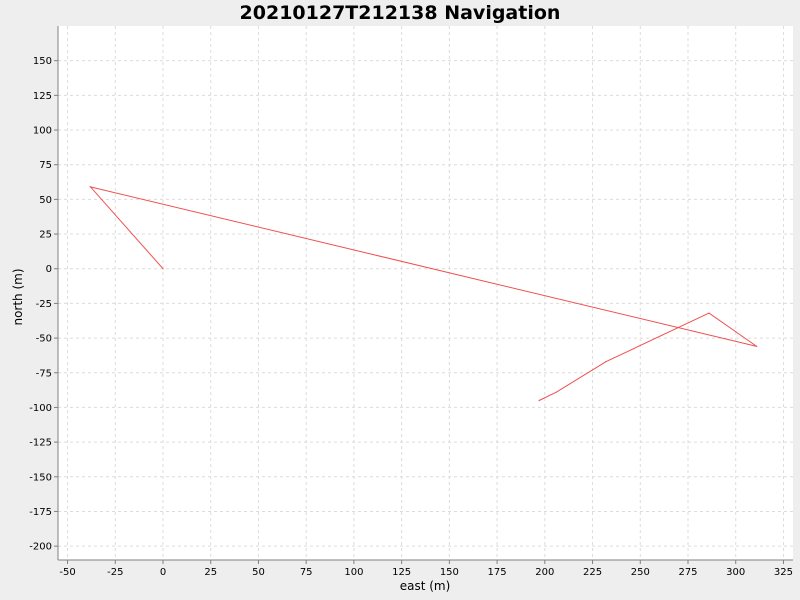 The image size is (800, 600). What do you see at coordinates (640, 572) in the screenshot?
I see `x-tick-label: 250` at bounding box center [640, 572].